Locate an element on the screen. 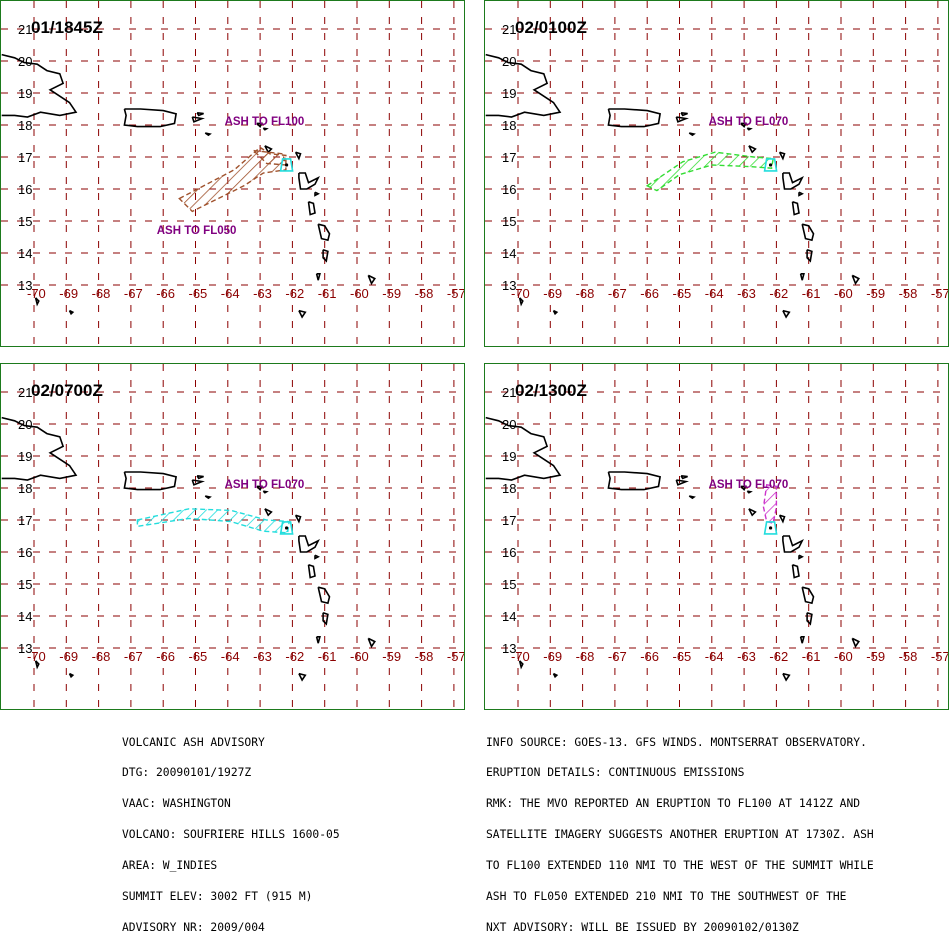 The width and height of the screenshot is (950, 944). advisory-line: ERUPTION DETAILS: CONTINUOUS EMISSIONS is located at coordinates (615, 773).